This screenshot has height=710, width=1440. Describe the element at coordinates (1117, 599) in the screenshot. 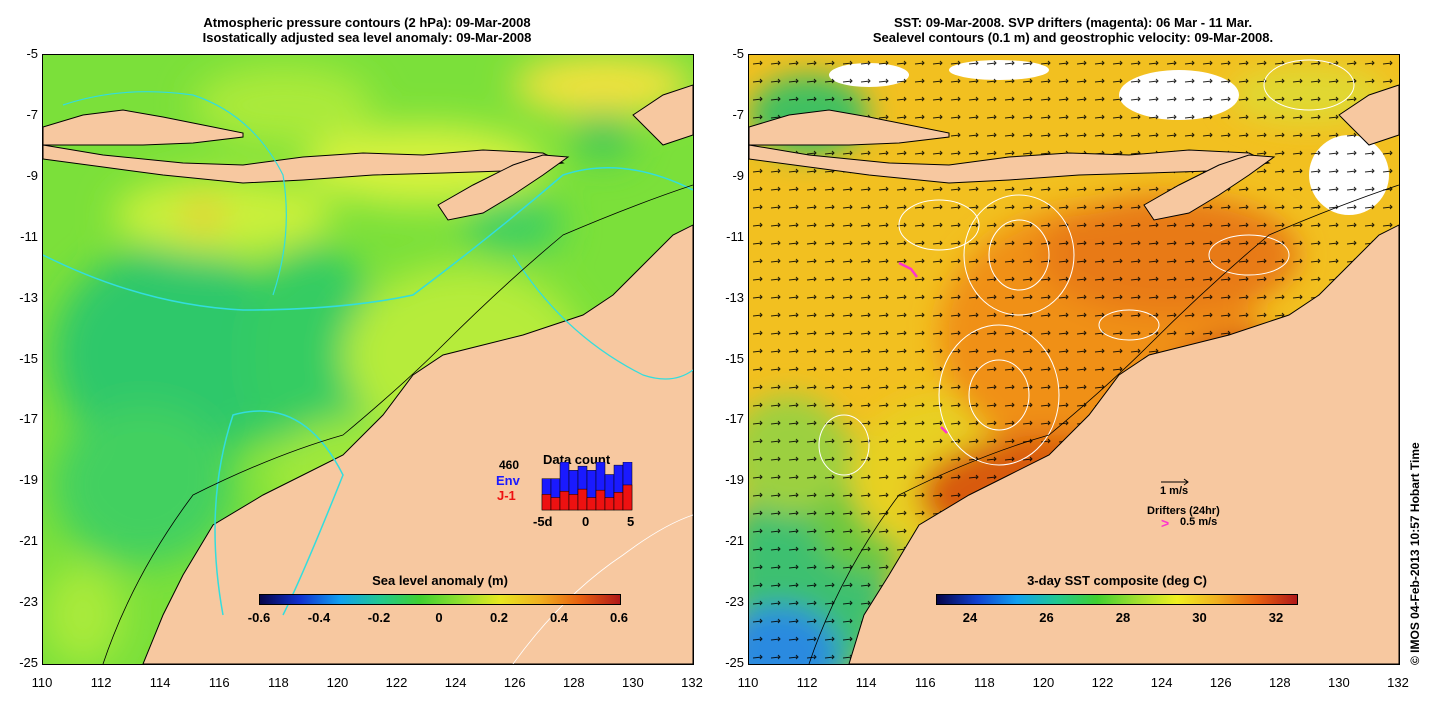

I see `sst-colorbar` at that location.